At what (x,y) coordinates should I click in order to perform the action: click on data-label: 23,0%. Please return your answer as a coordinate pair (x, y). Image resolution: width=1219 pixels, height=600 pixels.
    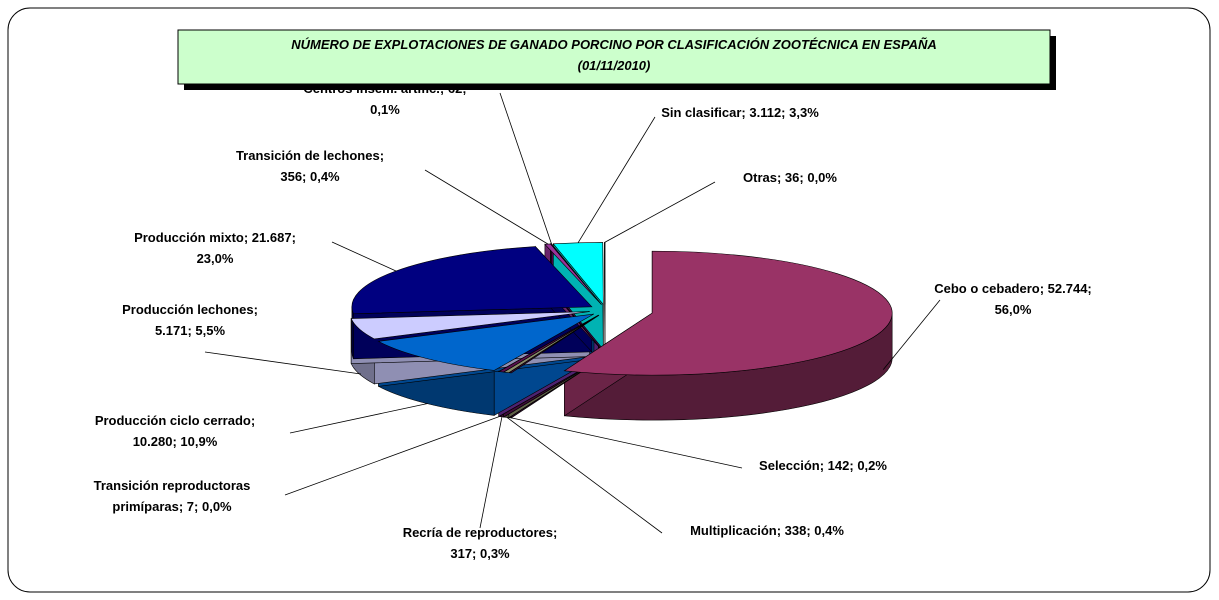
    Looking at the image, I should click on (215, 258).